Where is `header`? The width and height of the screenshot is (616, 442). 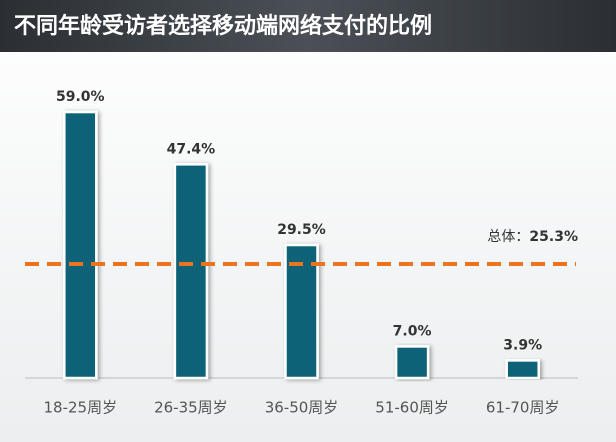
header is located at coordinates (308, 26).